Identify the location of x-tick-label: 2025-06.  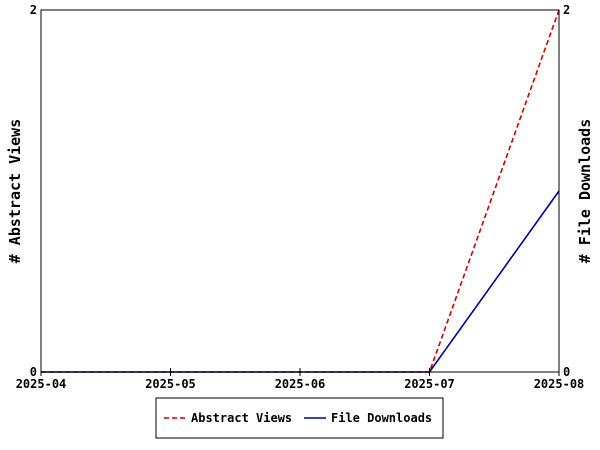
(300, 384).